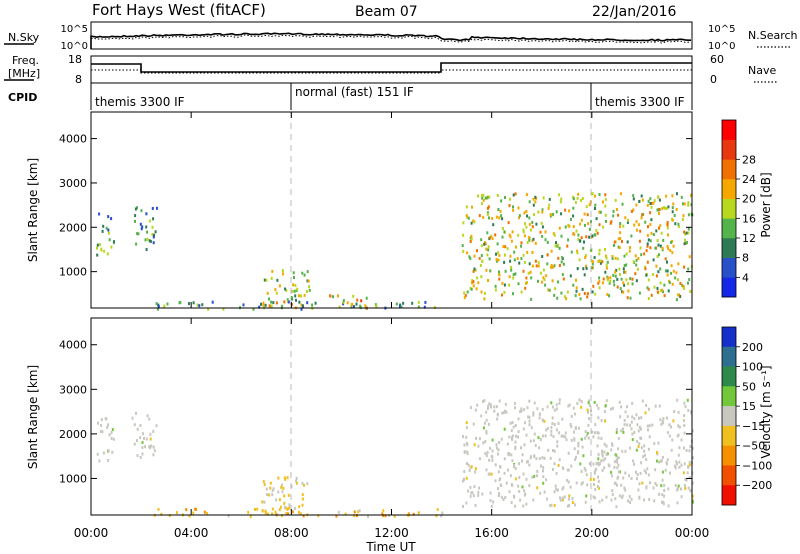 This screenshot has height=554, width=800. I want to click on power-colorbar-tick-label: 24, so click(749, 179).